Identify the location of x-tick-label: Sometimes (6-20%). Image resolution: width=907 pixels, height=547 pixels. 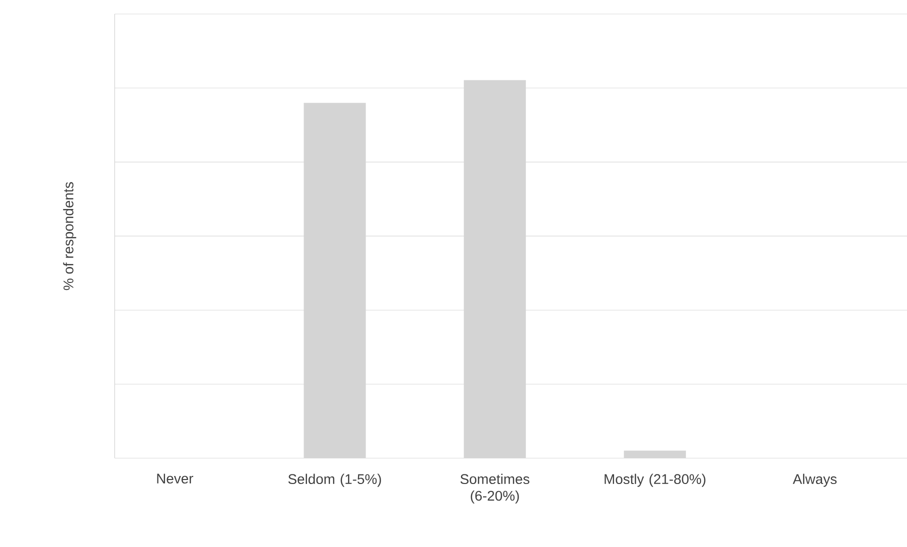
(495, 489).